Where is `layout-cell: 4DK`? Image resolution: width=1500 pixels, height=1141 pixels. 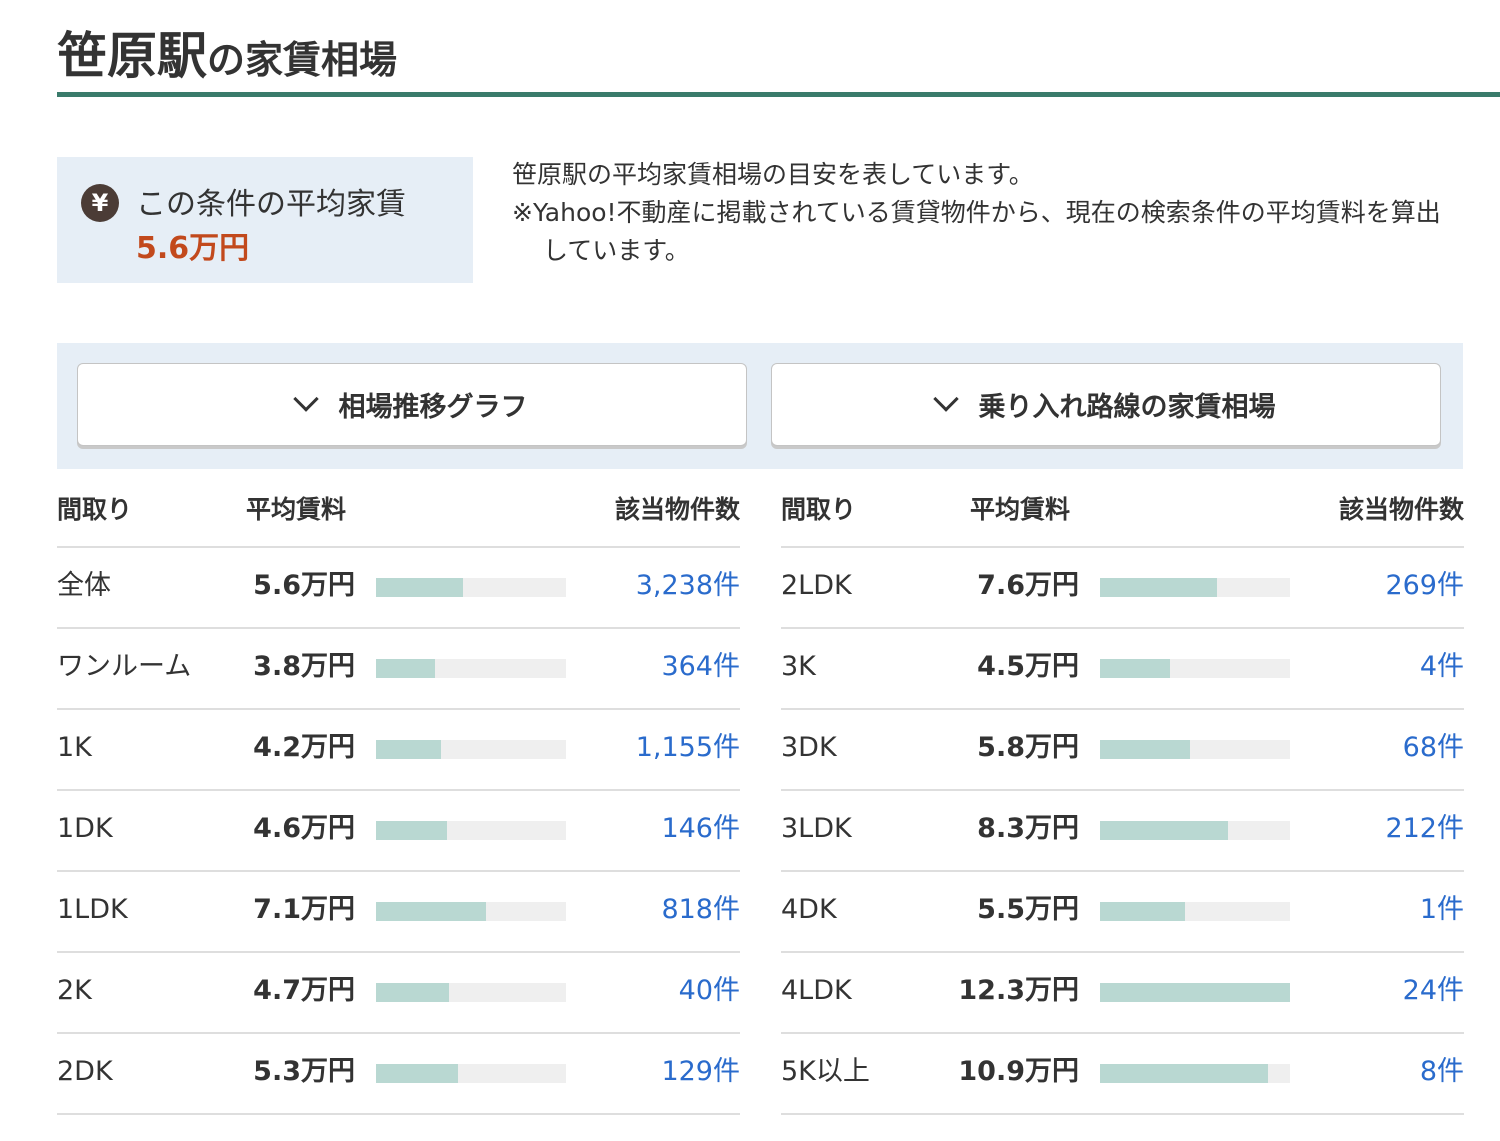
layout-cell: 4DK is located at coordinates (809, 909).